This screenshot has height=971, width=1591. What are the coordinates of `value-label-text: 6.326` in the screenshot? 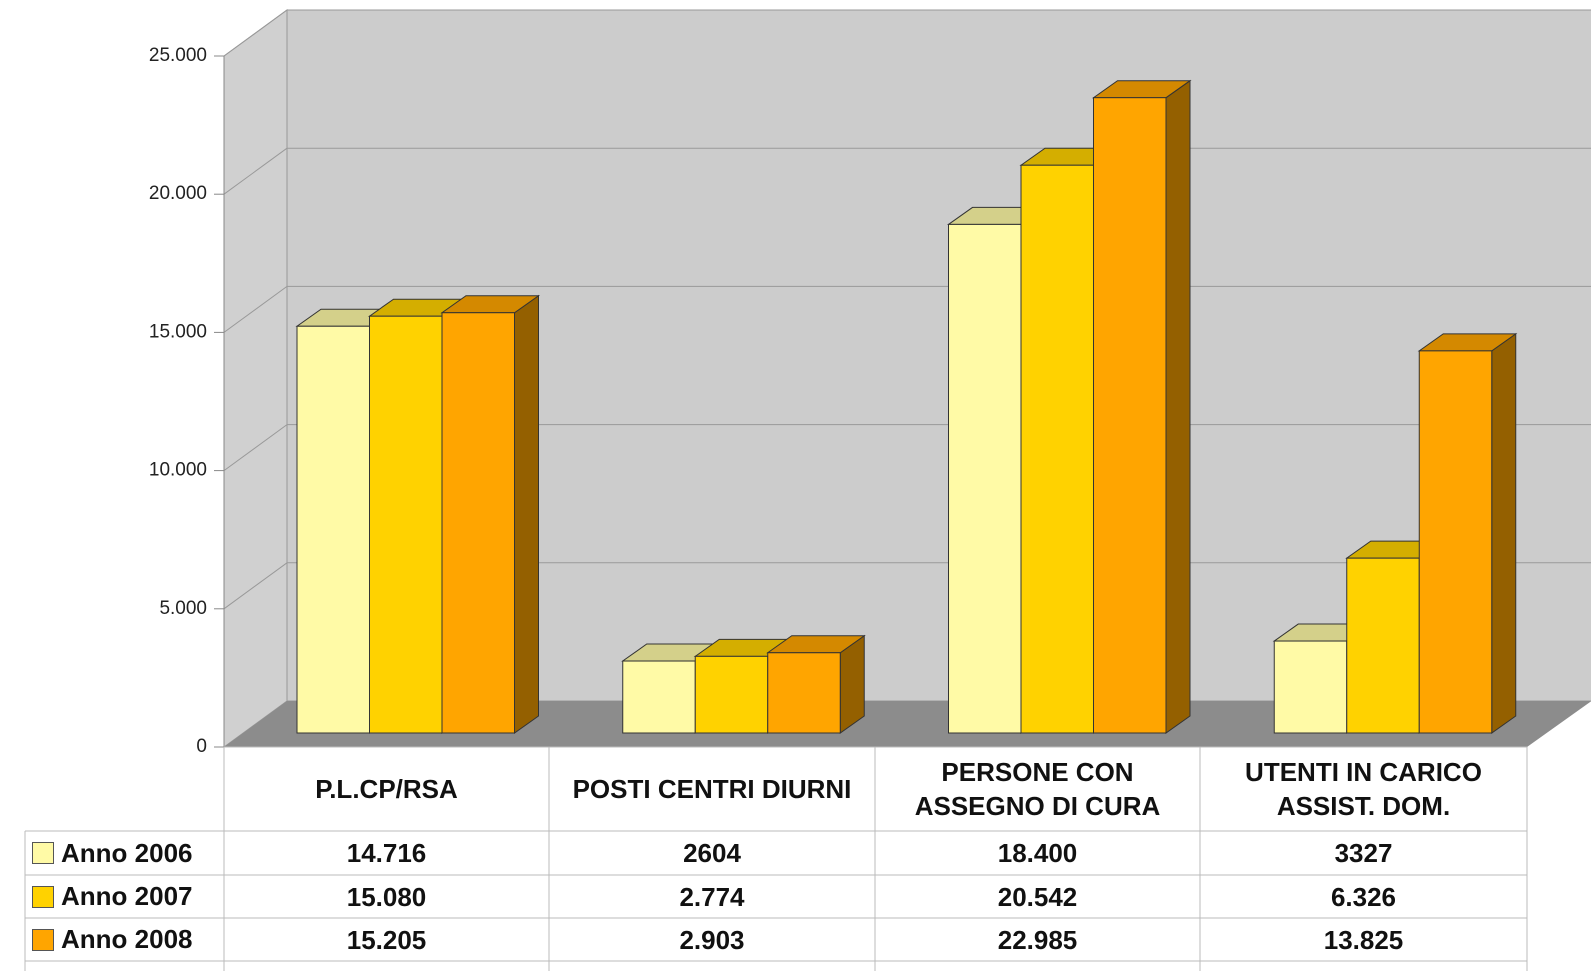 It's located at (1363, 896).